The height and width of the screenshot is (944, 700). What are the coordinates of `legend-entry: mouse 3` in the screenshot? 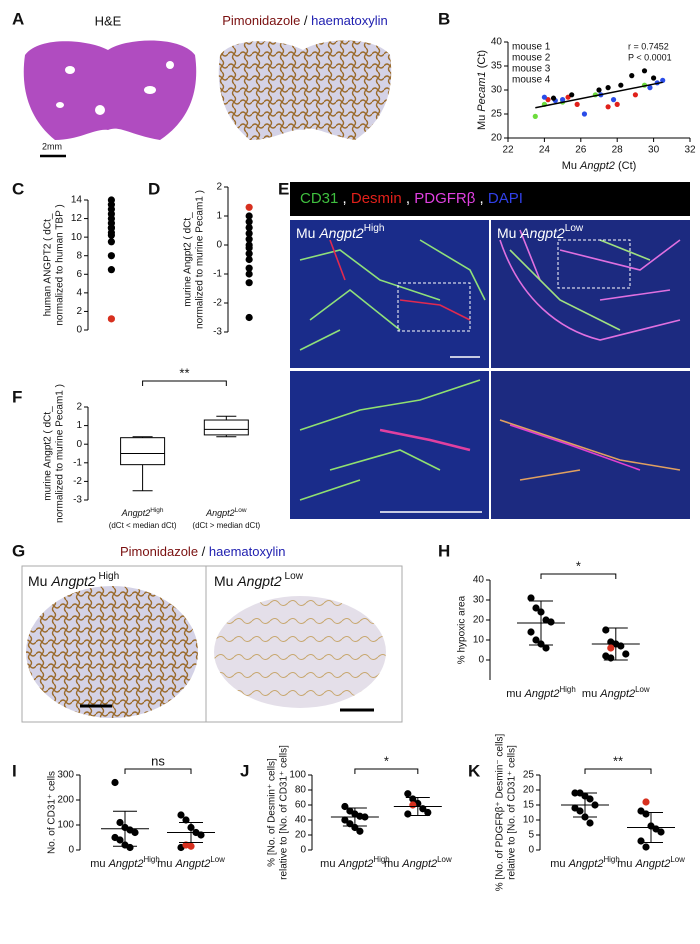 It's located at (531, 69).